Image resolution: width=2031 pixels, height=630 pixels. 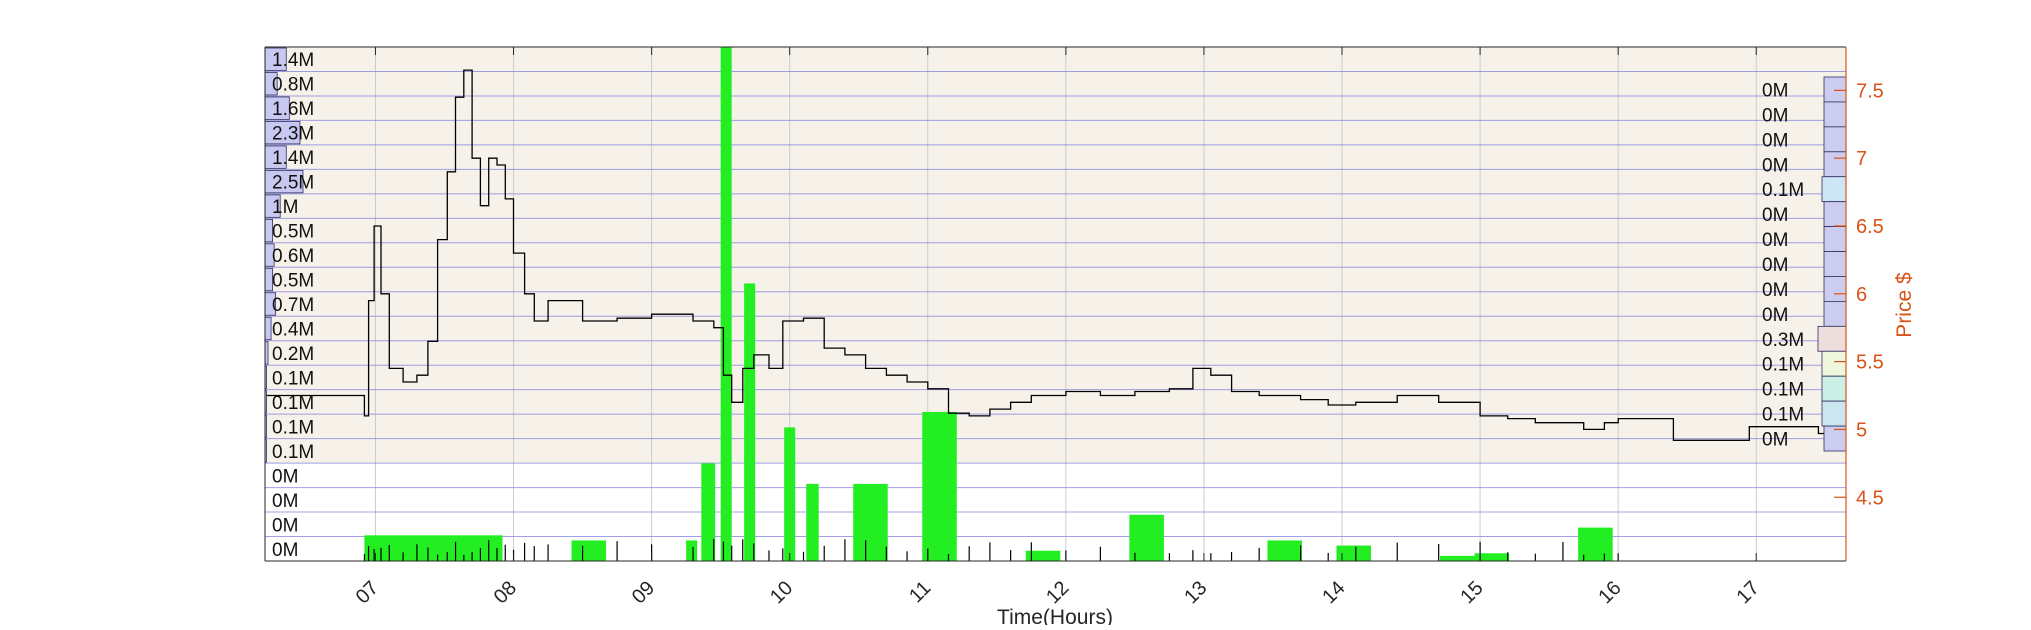 I want to click on x-tick-label: 15, so click(x=1471, y=592).